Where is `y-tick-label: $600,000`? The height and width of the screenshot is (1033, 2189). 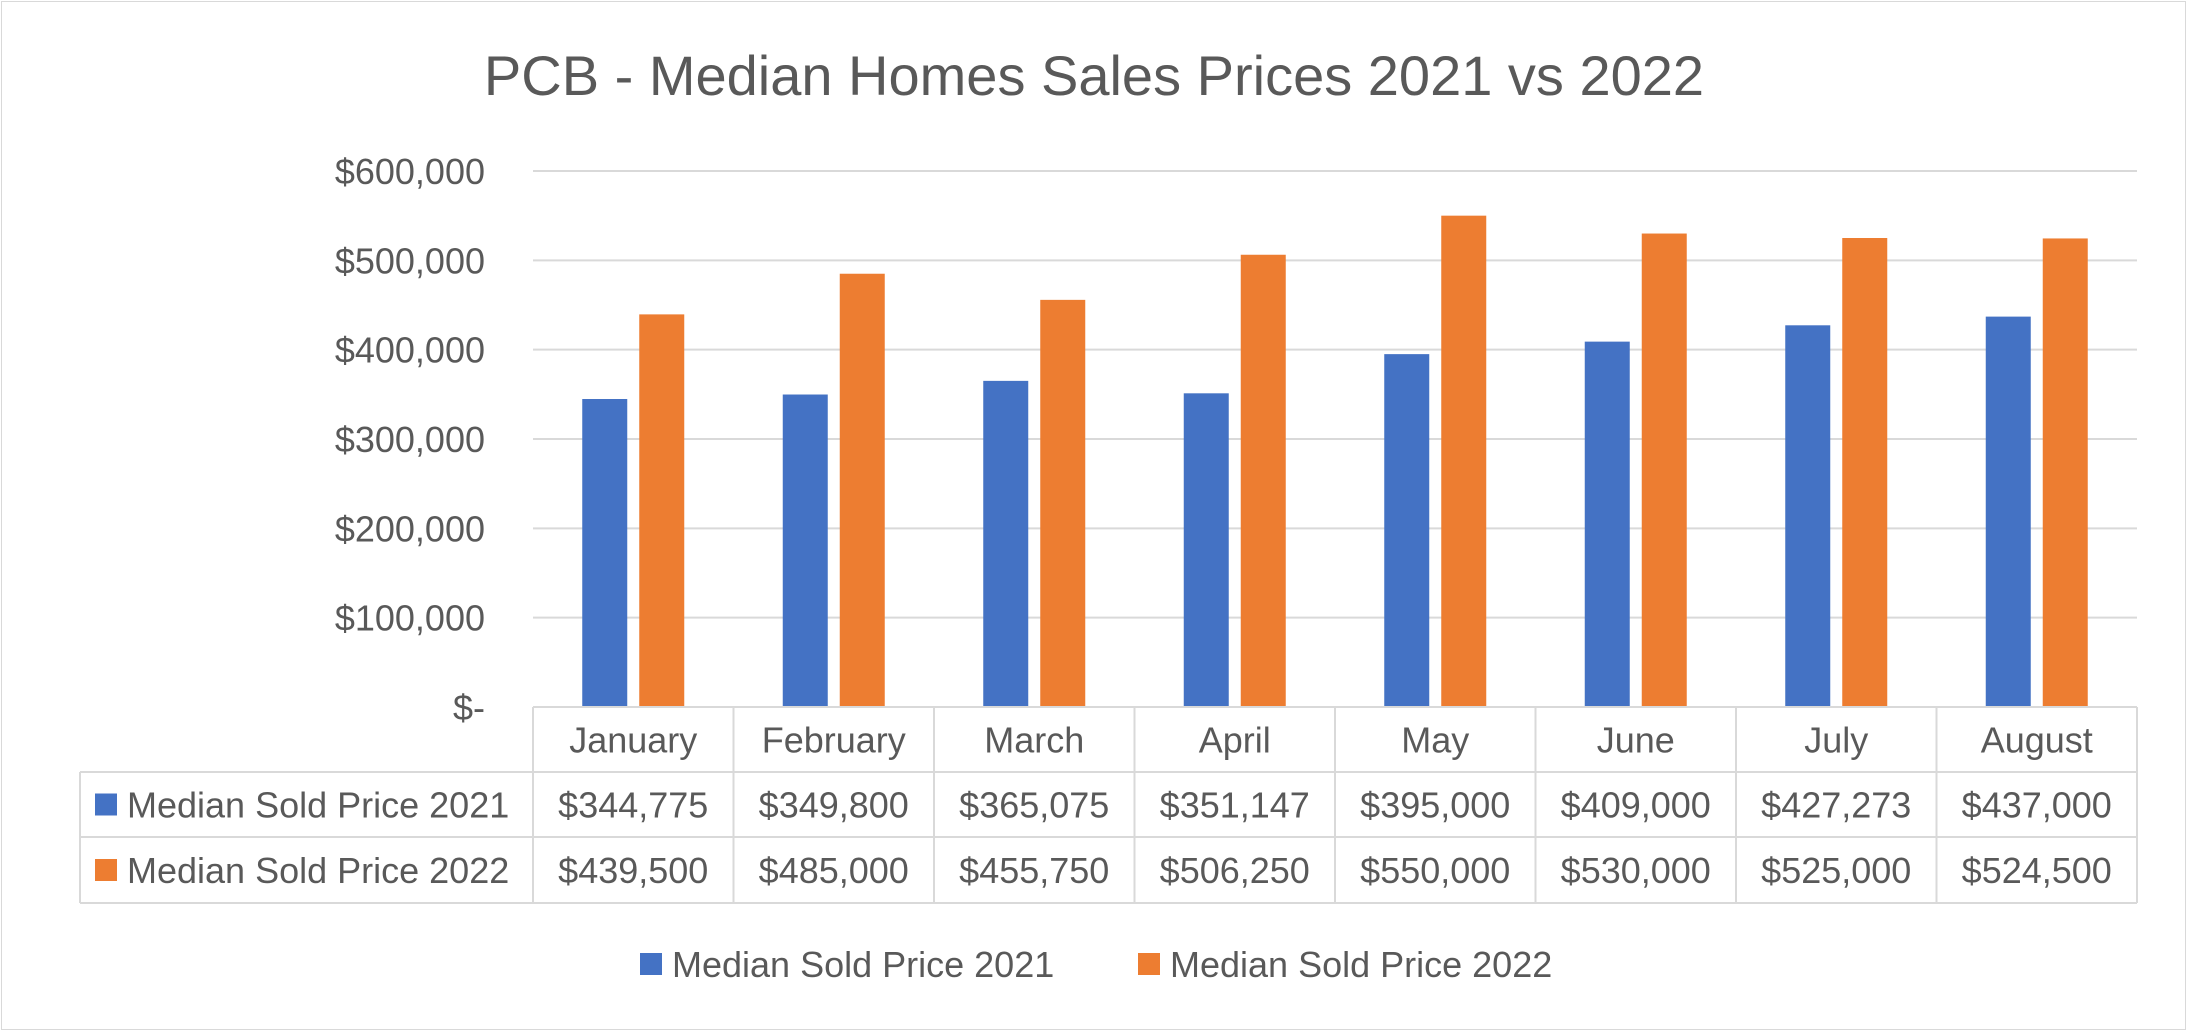
y-tick-label: $600,000 is located at coordinates (410, 171).